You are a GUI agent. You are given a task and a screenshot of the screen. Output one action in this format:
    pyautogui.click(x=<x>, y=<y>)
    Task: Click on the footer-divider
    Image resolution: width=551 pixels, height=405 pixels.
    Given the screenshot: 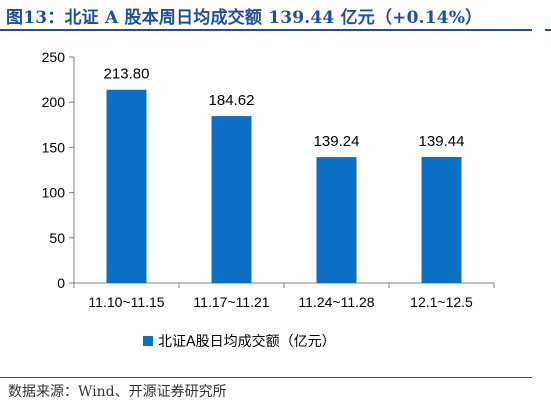 What is the action you would take?
    pyautogui.click(x=266, y=377)
    